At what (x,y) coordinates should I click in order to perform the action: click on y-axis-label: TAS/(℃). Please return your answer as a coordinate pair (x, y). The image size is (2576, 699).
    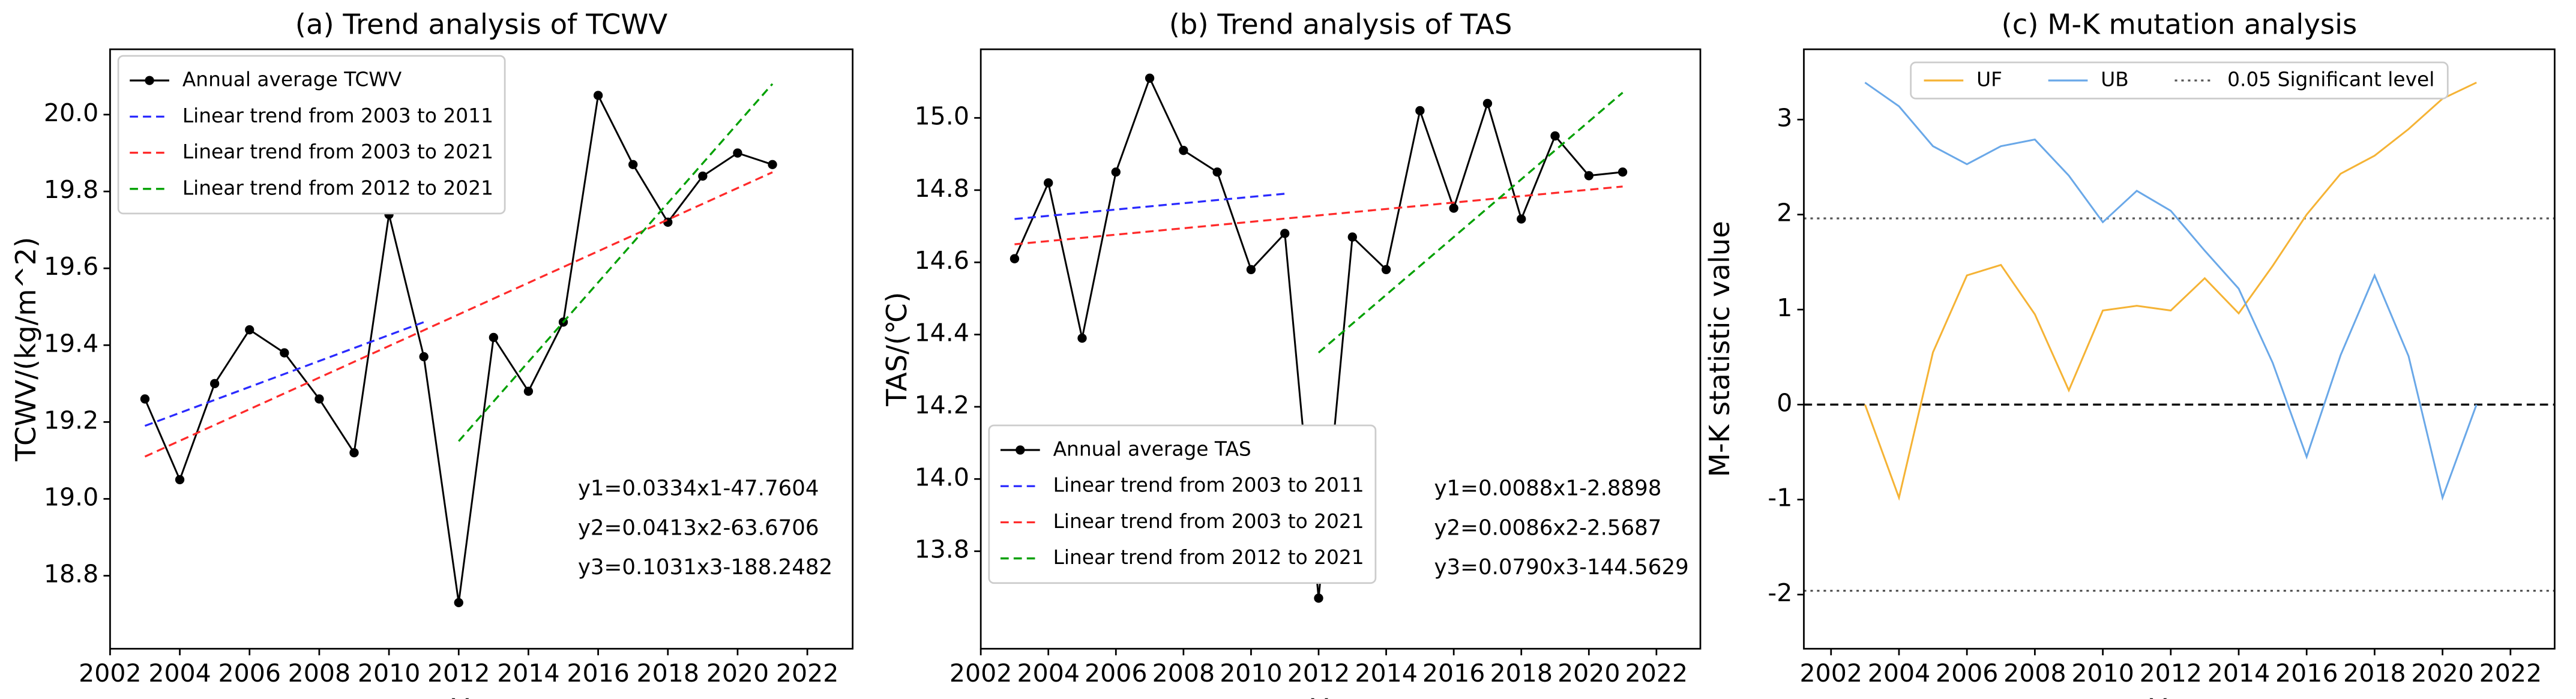
    Looking at the image, I should click on (896, 349).